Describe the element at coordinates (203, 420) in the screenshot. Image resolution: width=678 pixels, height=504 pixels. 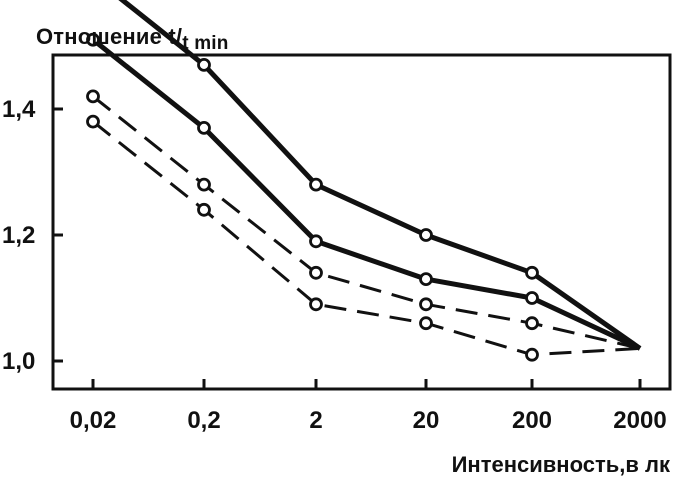
I see `x-tick-label: 0,2` at that location.